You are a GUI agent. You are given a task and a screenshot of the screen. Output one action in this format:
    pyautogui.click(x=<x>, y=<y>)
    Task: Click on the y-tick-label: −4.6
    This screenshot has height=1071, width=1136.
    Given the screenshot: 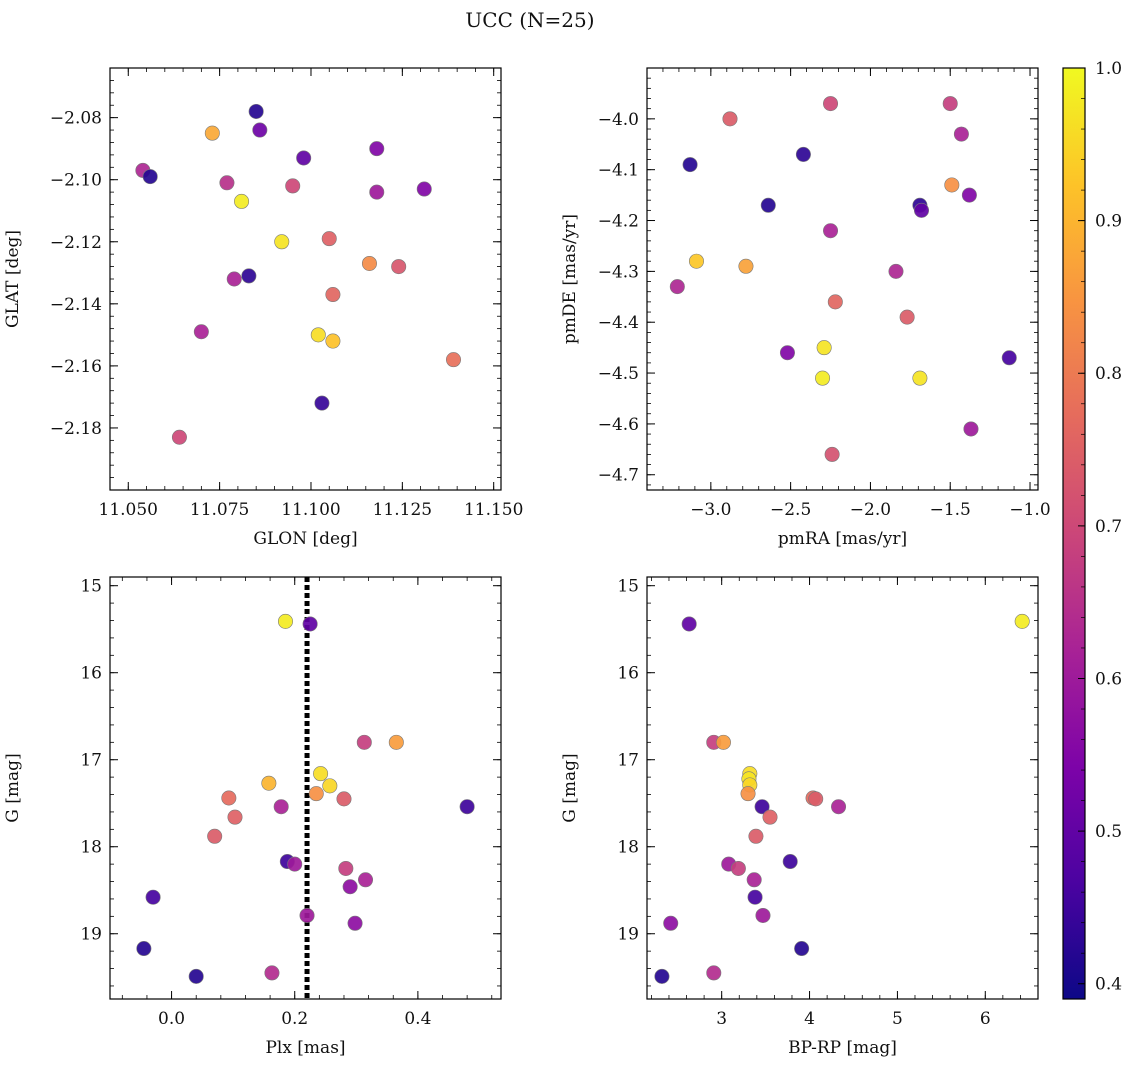 What is the action you would take?
    pyautogui.click(x=618, y=425)
    